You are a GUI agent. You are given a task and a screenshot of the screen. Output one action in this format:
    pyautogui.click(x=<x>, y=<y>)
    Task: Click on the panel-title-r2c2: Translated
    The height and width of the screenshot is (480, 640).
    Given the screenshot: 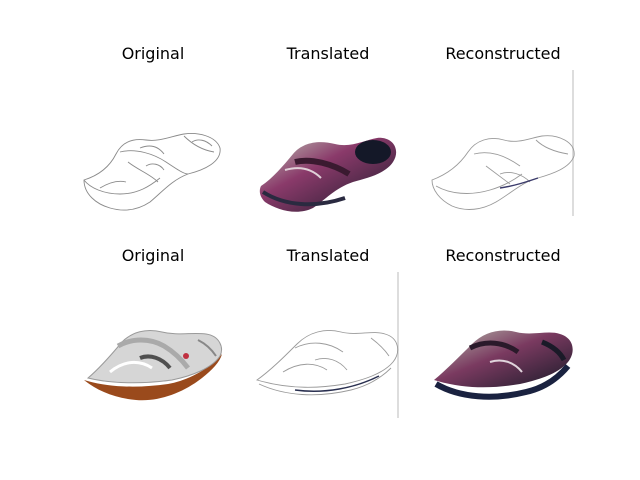 What is the action you would take?
    pyautogui.click(x=328, y=255)
    